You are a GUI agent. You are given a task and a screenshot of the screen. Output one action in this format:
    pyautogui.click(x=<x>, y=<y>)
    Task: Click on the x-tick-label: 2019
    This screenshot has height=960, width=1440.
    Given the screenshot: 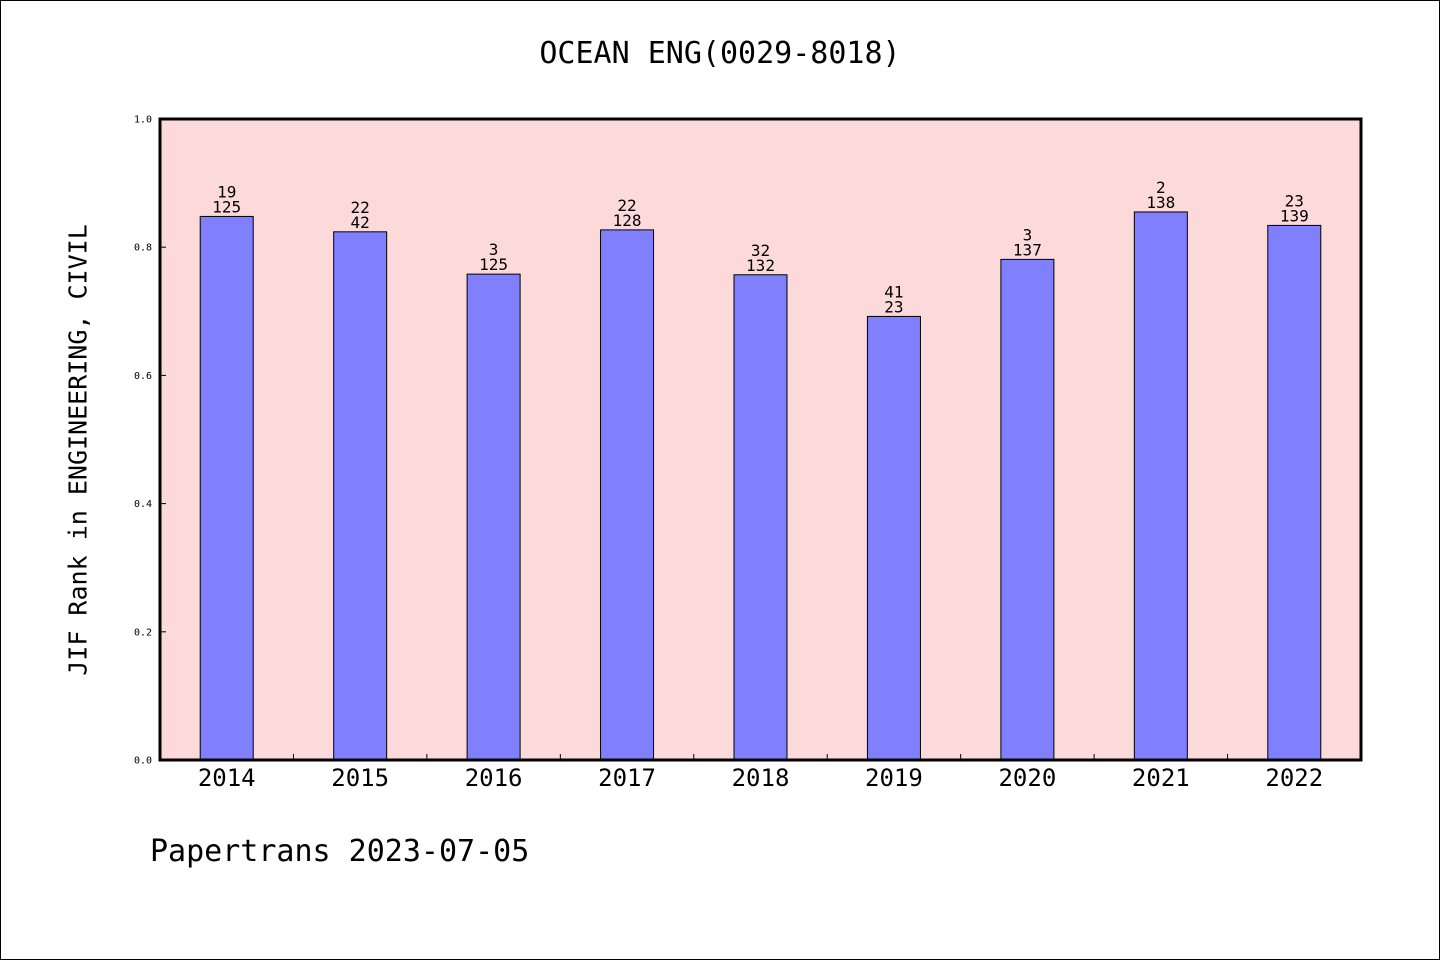 What is the action you would take?
    pyautogui.click(x=894, y=778)
    